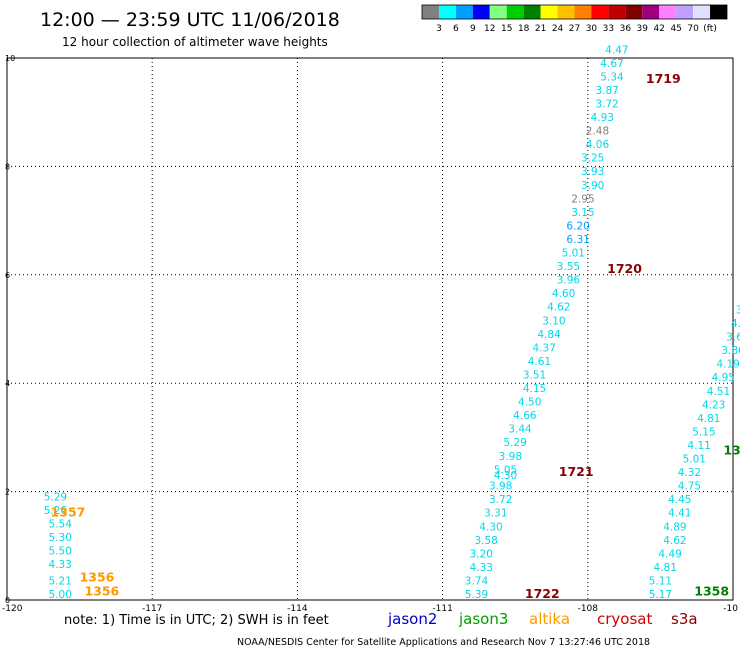 Image resolution: width=740 pixels, height=650 pixels. I want to click on colorbar-label: 27, so click(574, 29).